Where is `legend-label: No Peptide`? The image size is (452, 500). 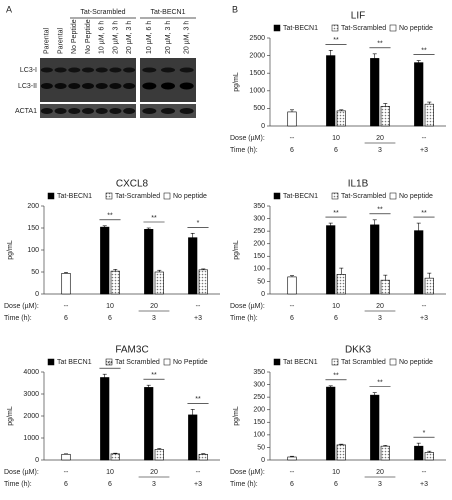 legend-label: No Peptide is located at coordinates (190, 362).